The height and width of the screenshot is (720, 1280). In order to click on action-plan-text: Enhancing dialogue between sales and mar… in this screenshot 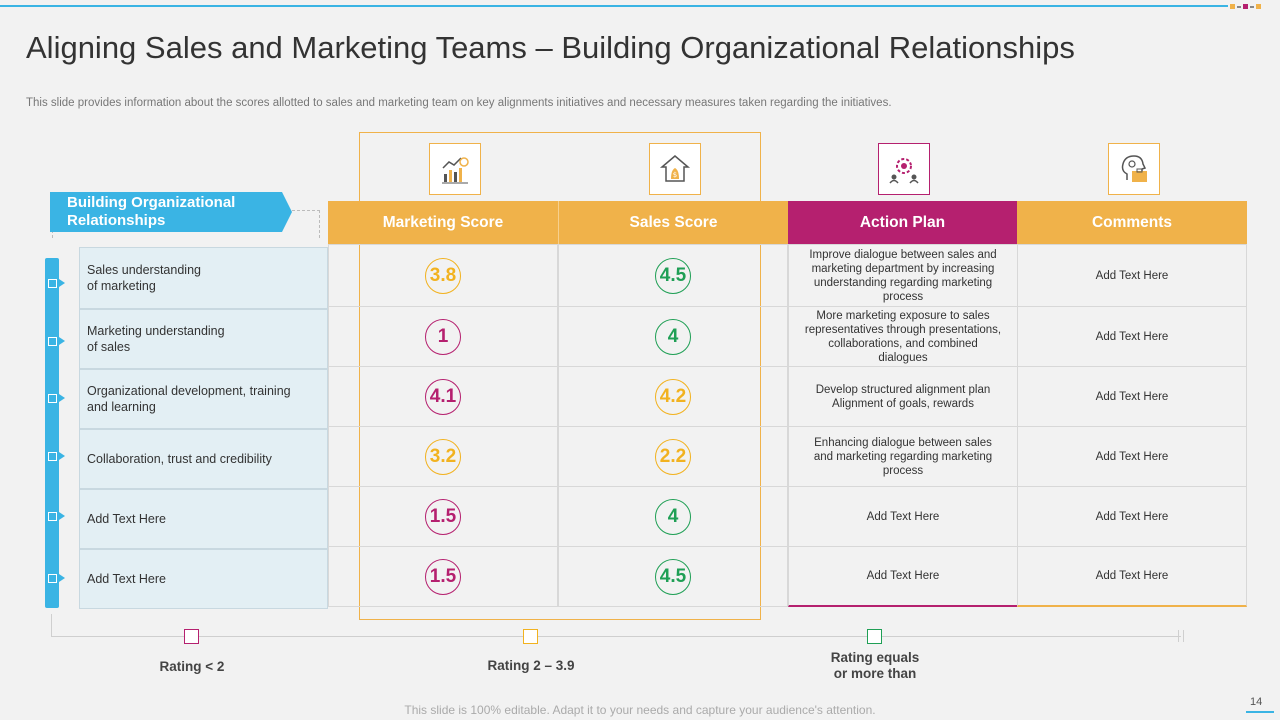, I will do `click(903, 456)`.